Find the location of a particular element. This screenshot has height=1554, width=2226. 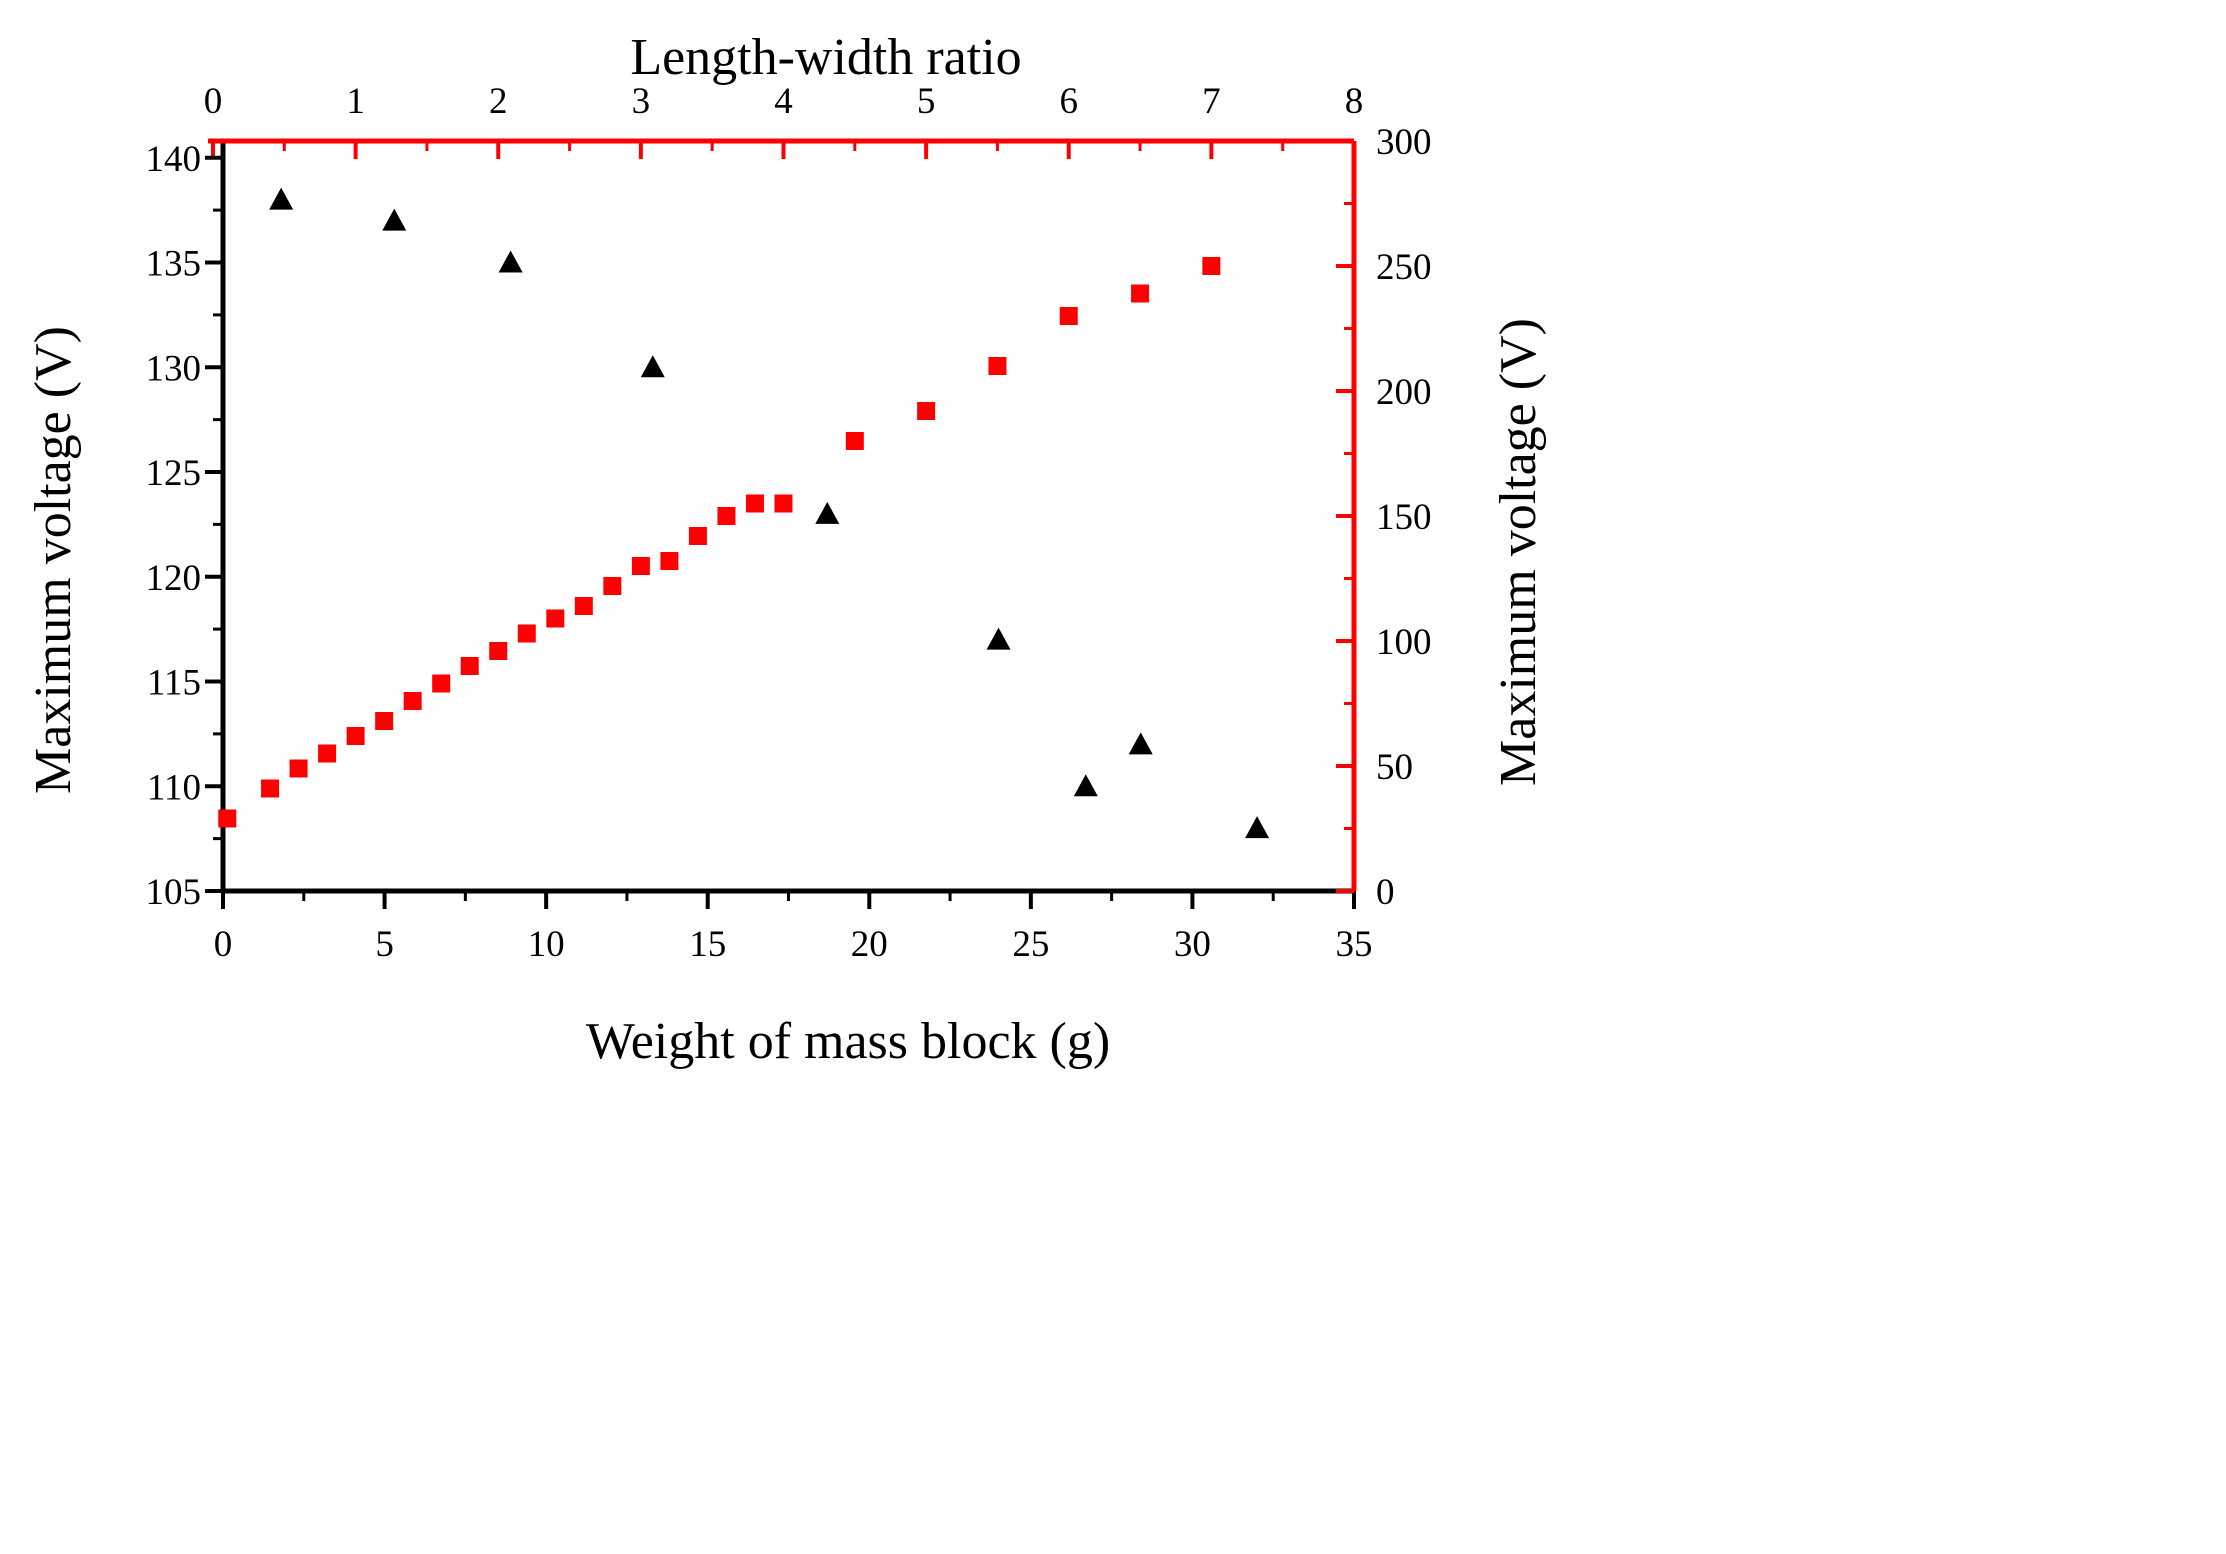

top-tick-label: 3 is located at coordinates (641, 101).